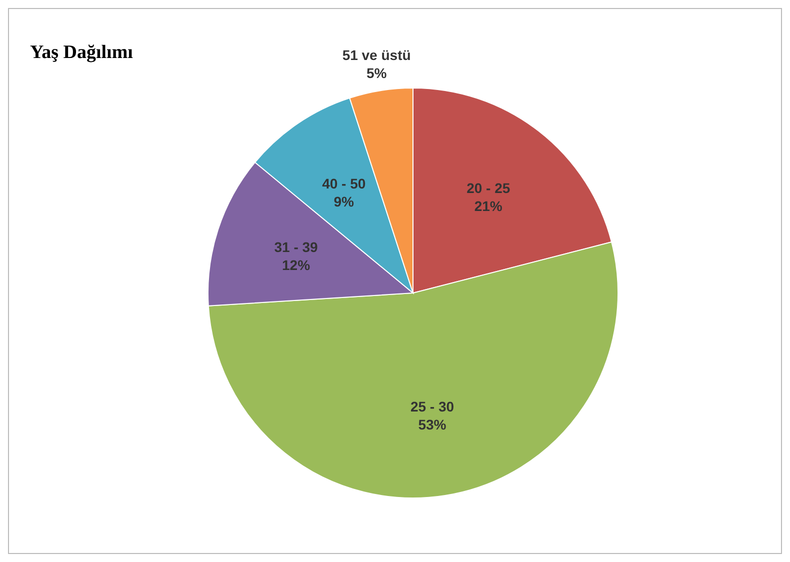  I want to click on slice-label: 31 - 39, so click(296, 246).